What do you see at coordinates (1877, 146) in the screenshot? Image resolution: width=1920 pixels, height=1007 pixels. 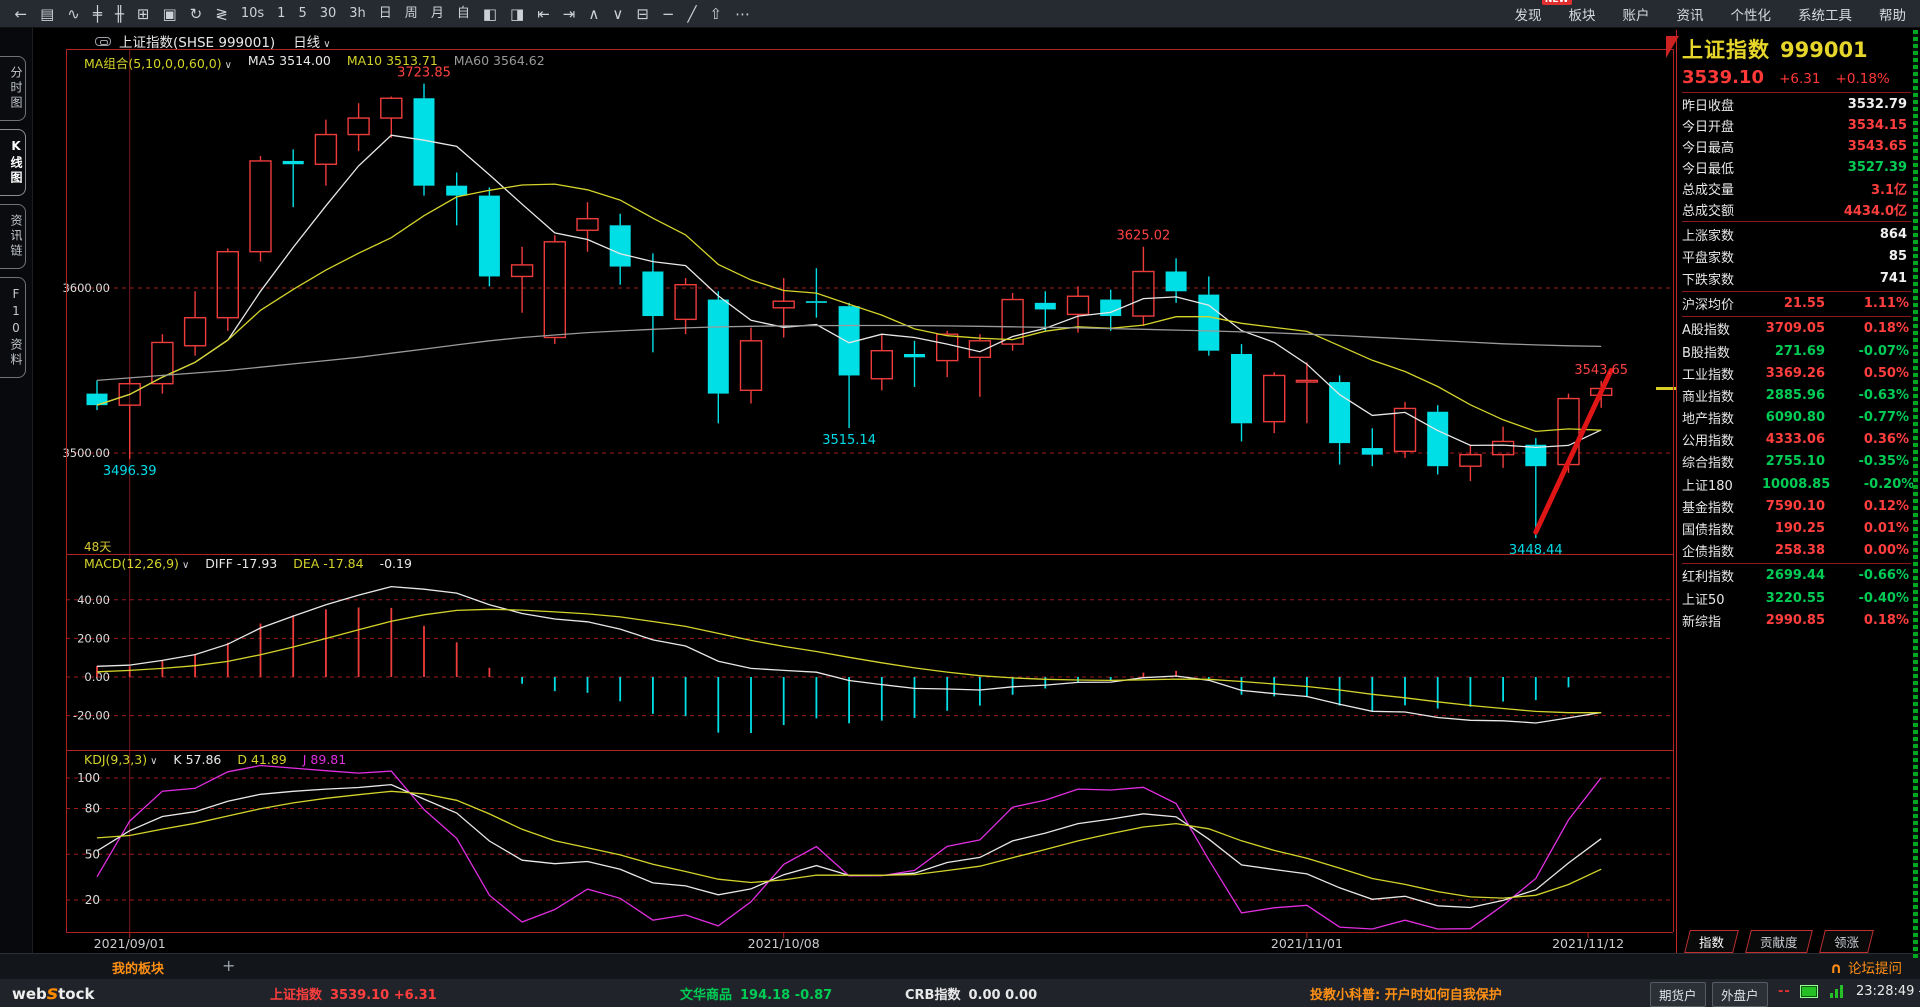 I see `summary-row-3-value: 3543.65` at bounding box center [1877, 146].